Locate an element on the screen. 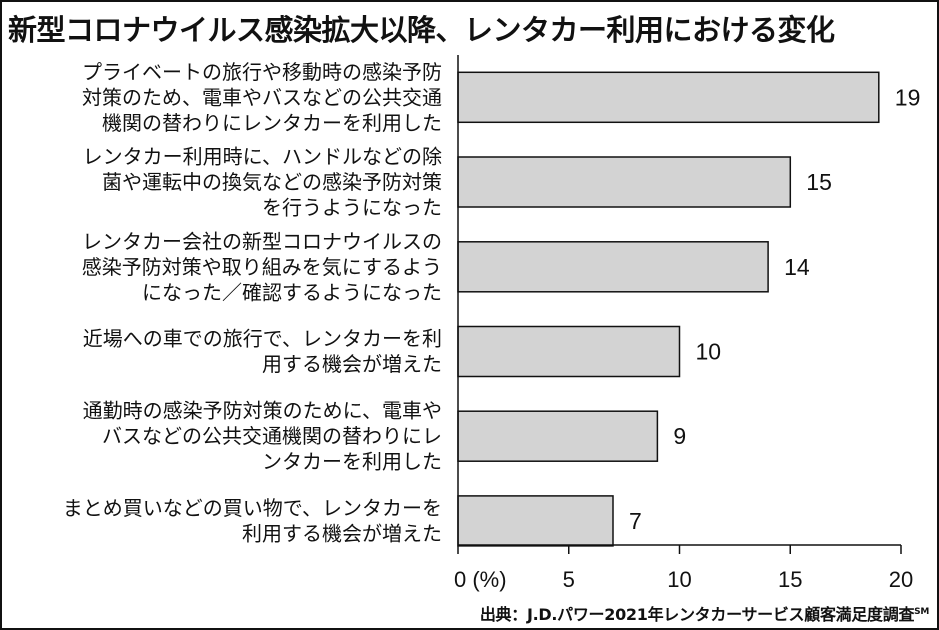  category-label: プライベートの旅行や移動時の感染予防 is located at coordinates (262, 72).